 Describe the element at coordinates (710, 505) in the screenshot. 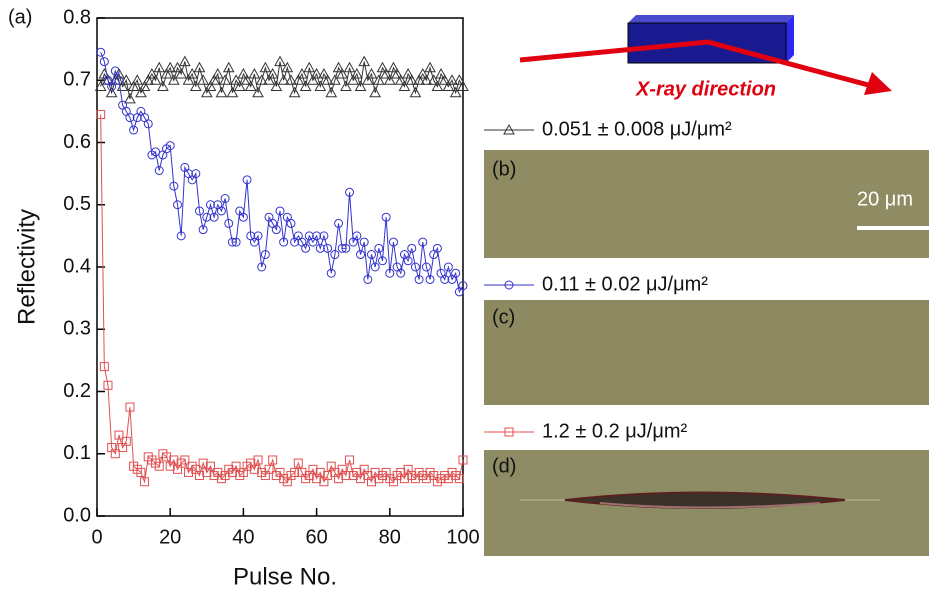

I see `damage-edge` at that location.